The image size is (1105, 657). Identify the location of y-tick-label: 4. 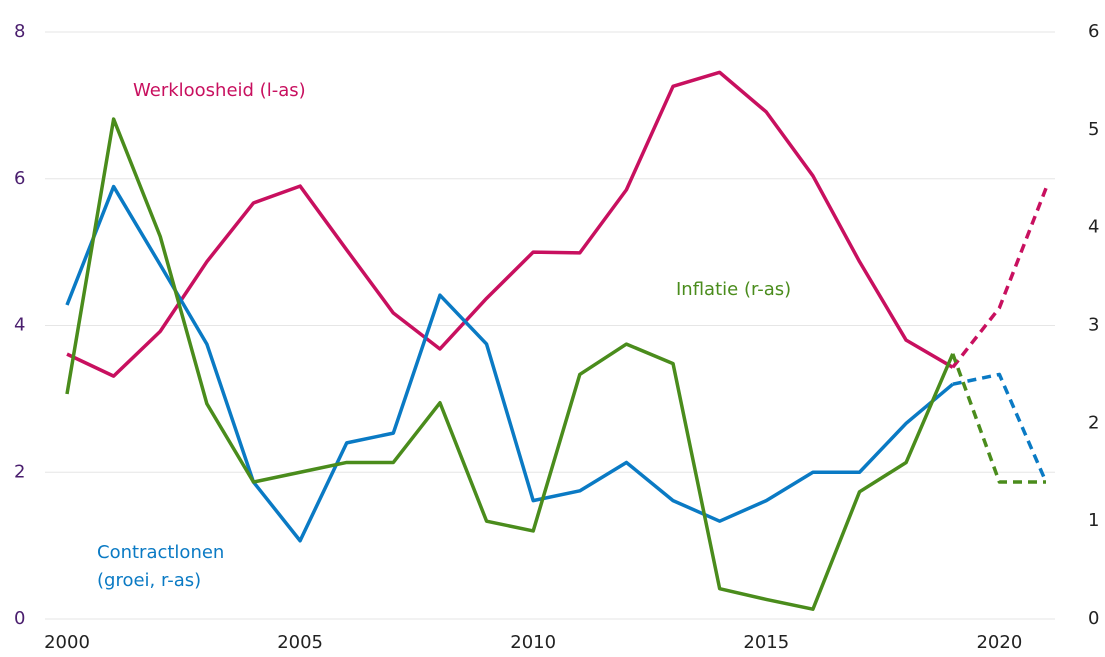
(19, 325).